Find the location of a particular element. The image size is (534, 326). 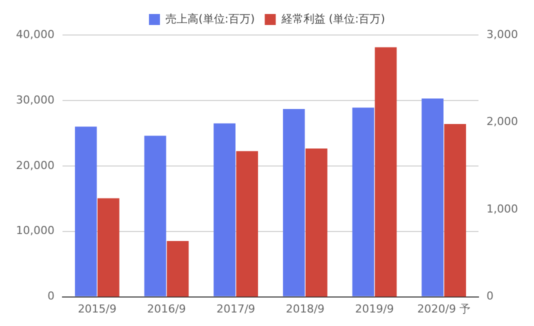

y-tick-label: 30,000 is located at coordinates (35, 99).